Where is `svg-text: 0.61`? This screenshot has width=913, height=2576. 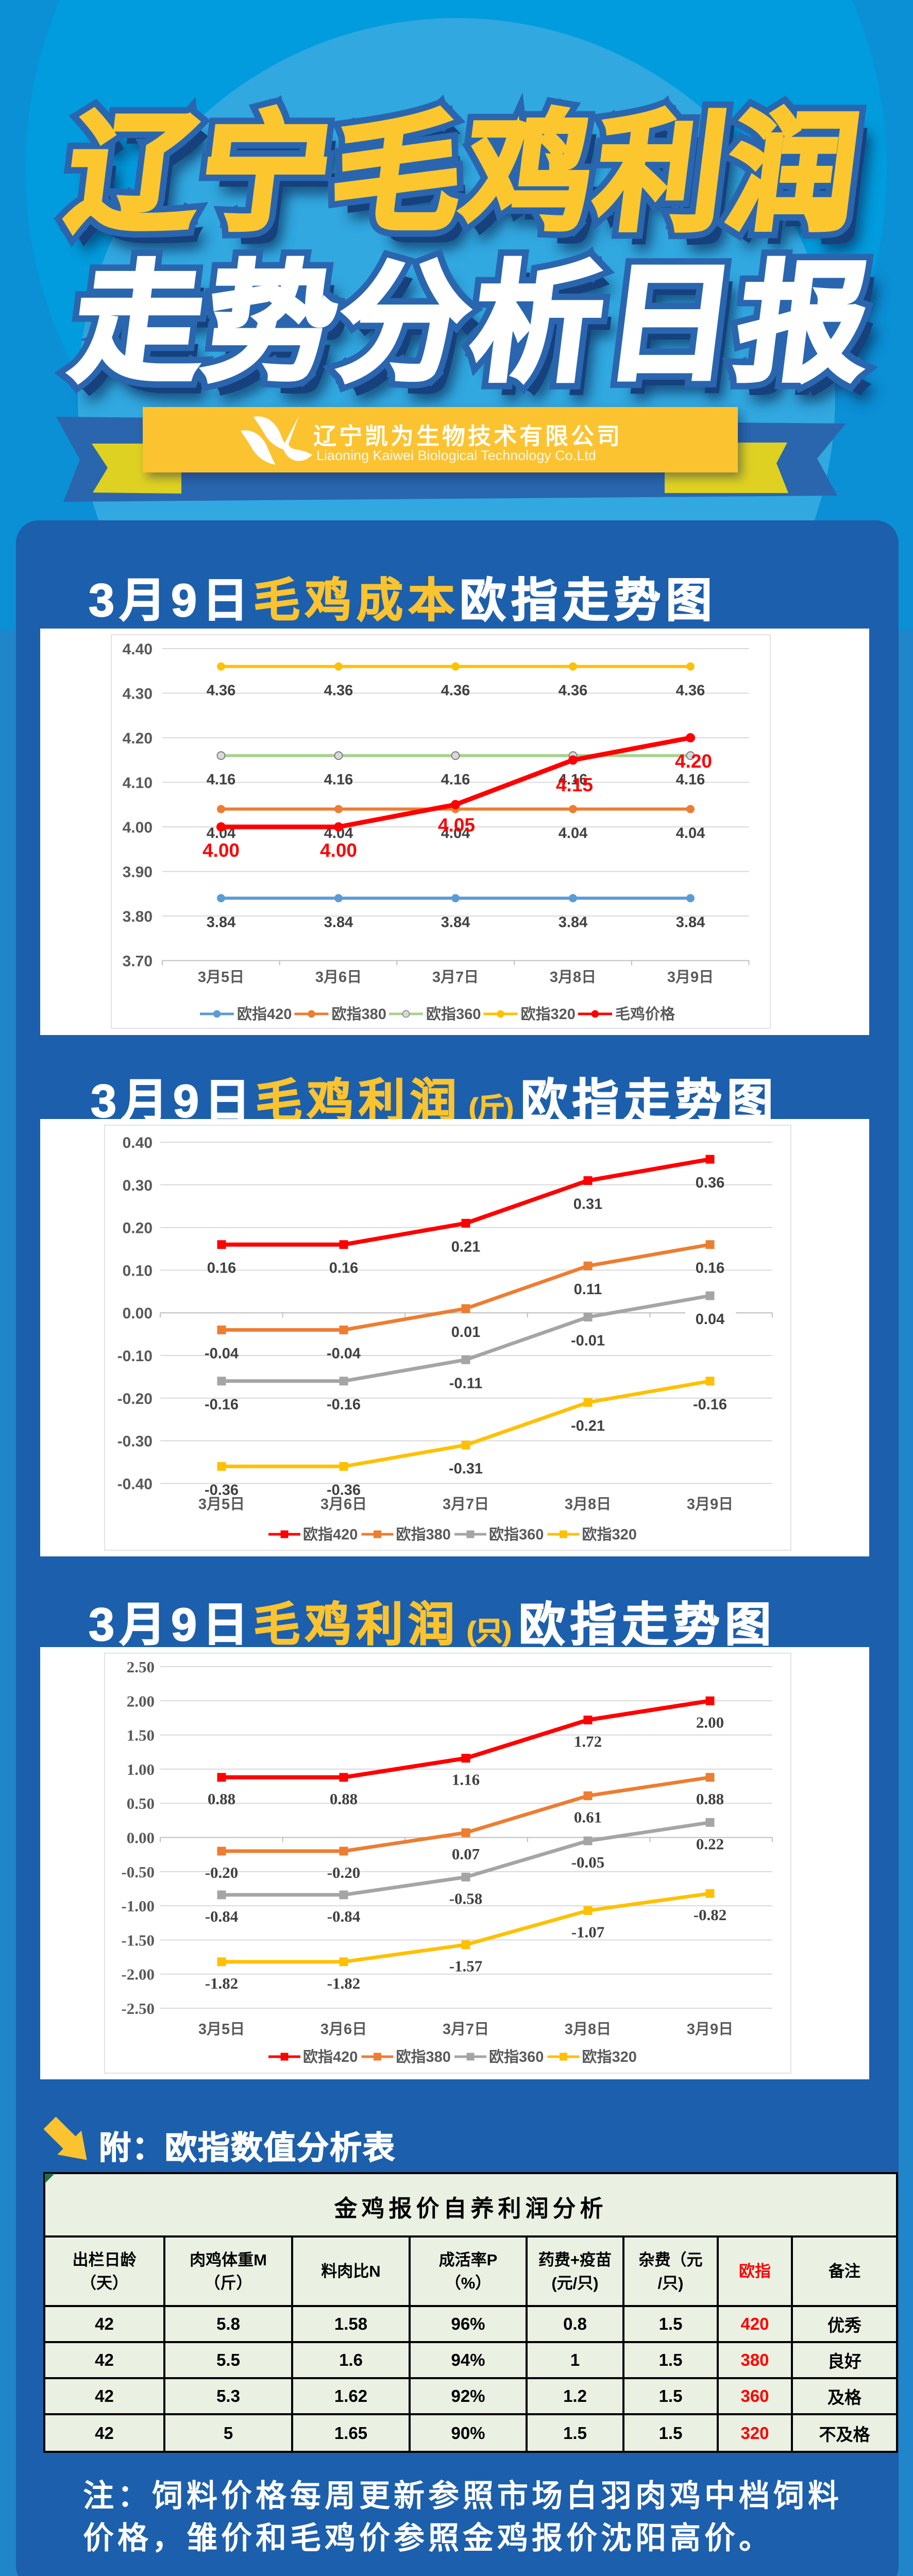
svg-text: 0.61 is located at coordinates (588, 1817).